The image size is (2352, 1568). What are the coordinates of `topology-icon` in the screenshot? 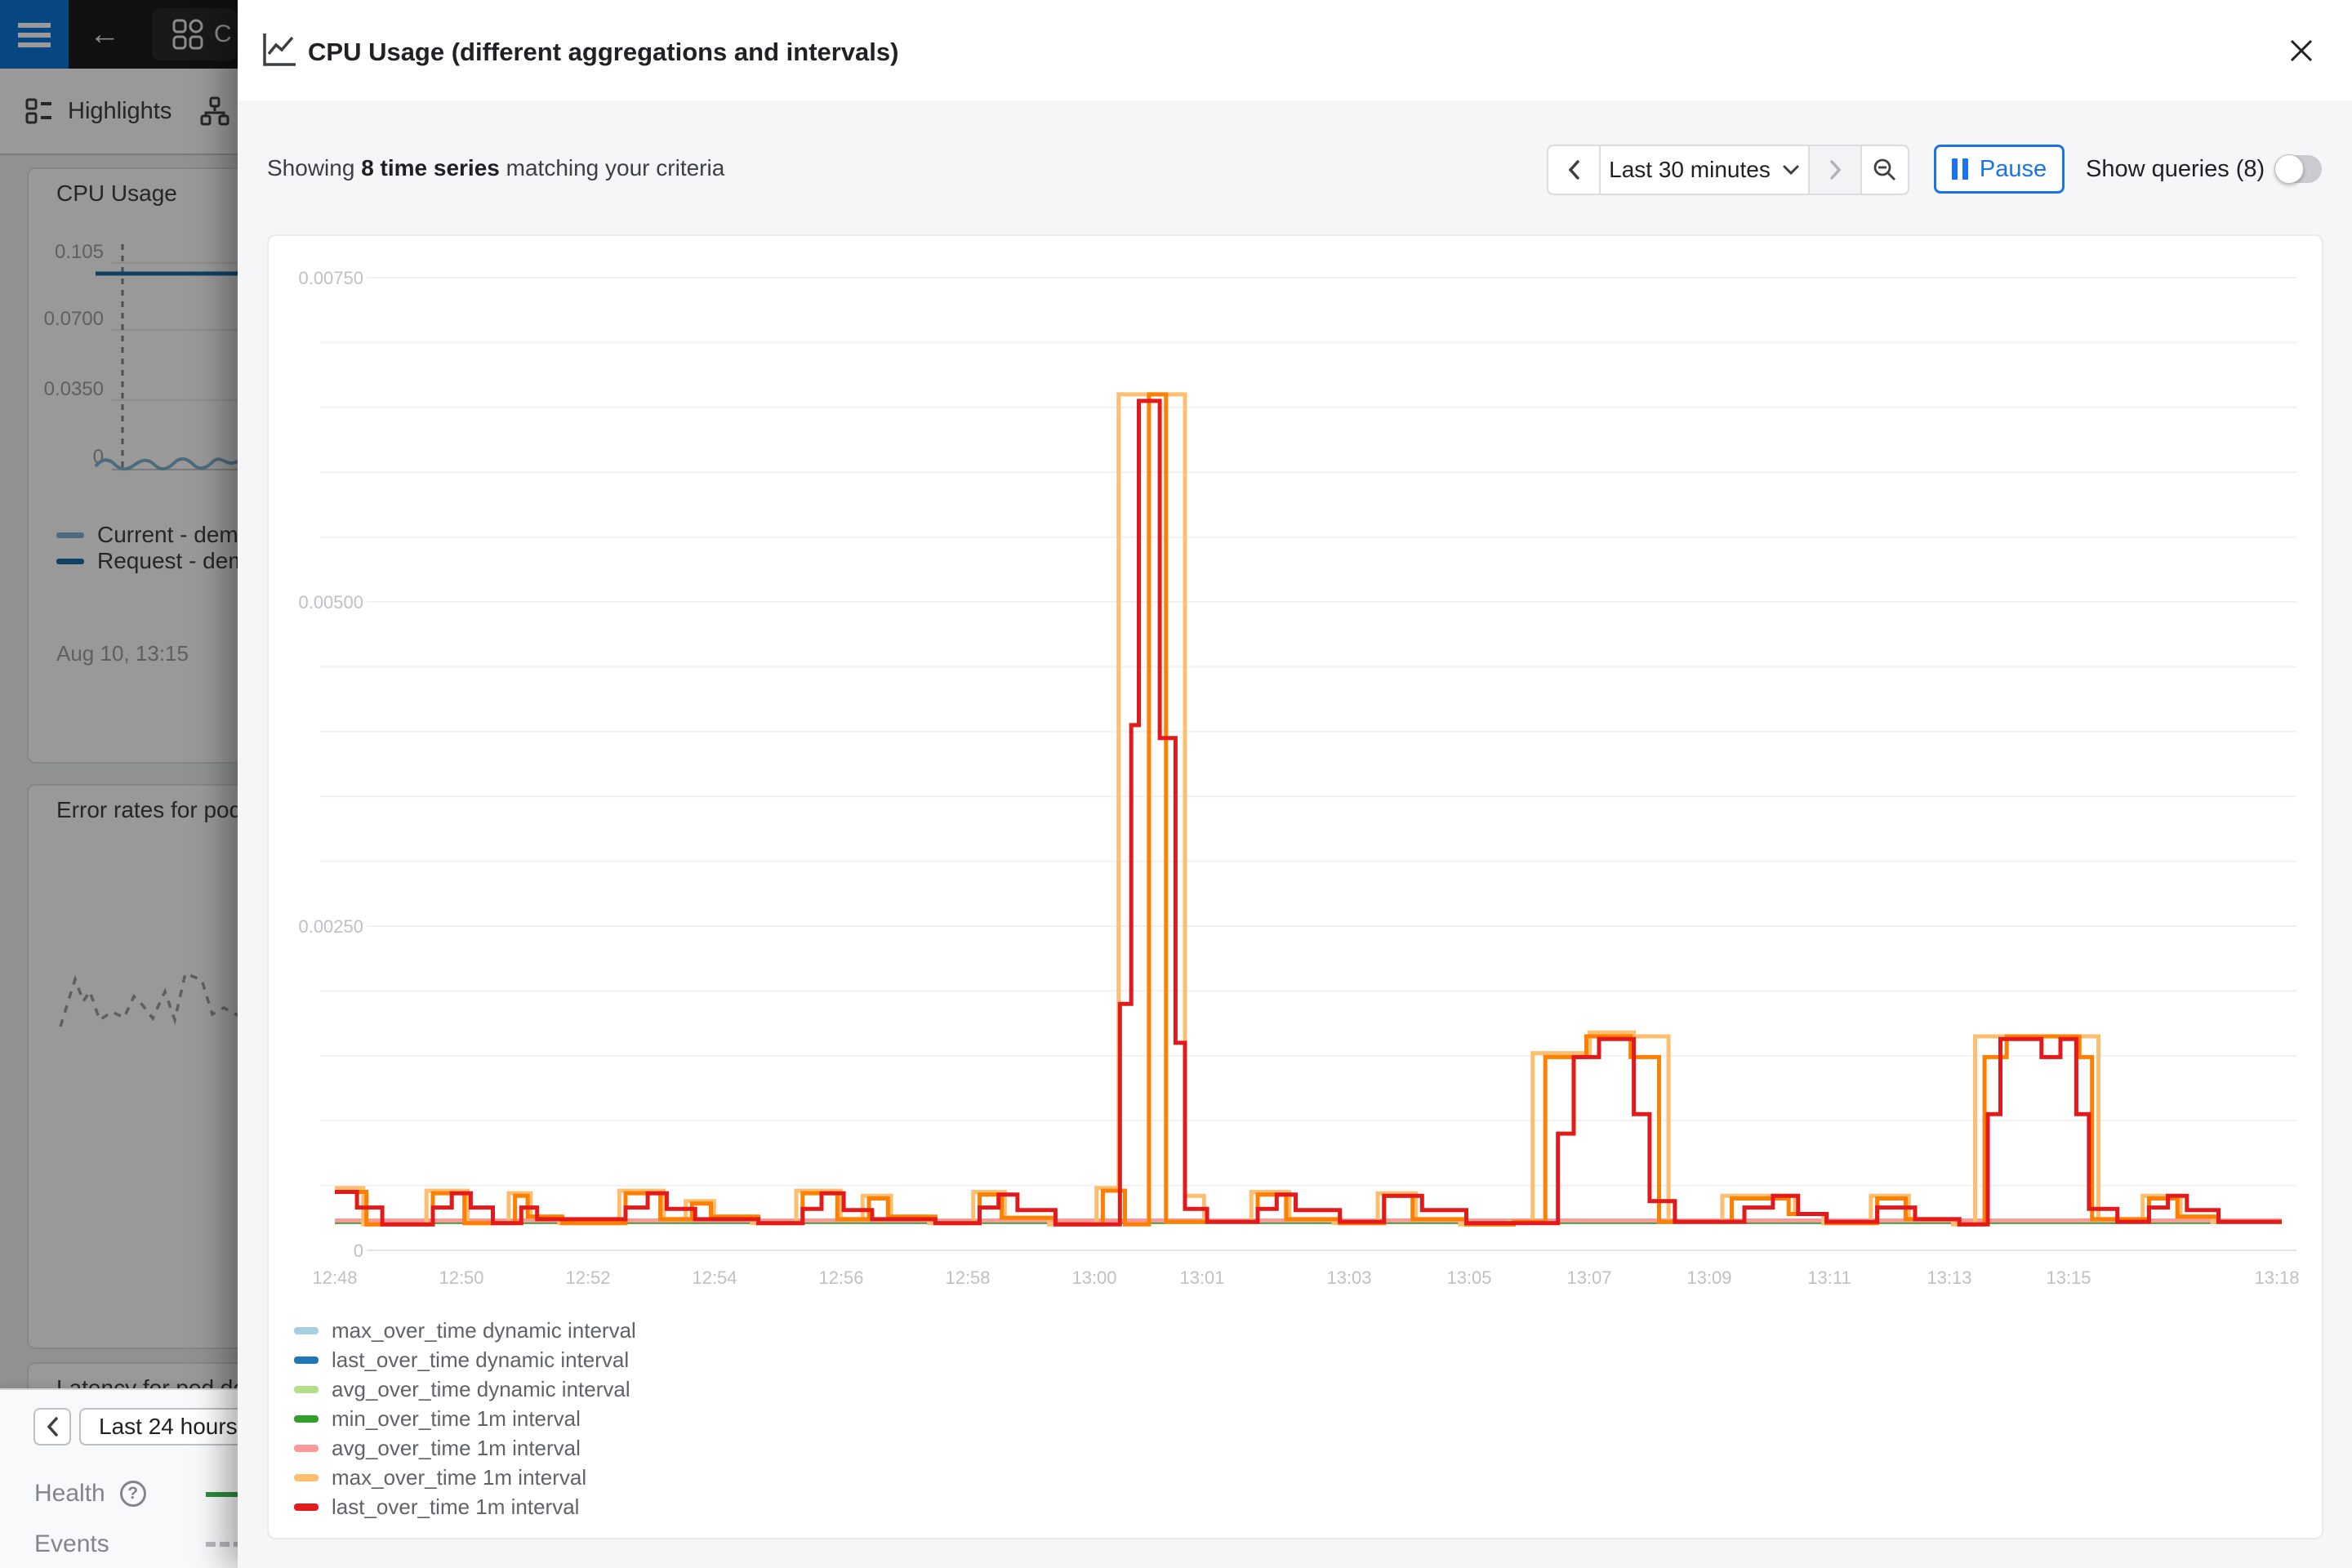 It's located at (214, 111).